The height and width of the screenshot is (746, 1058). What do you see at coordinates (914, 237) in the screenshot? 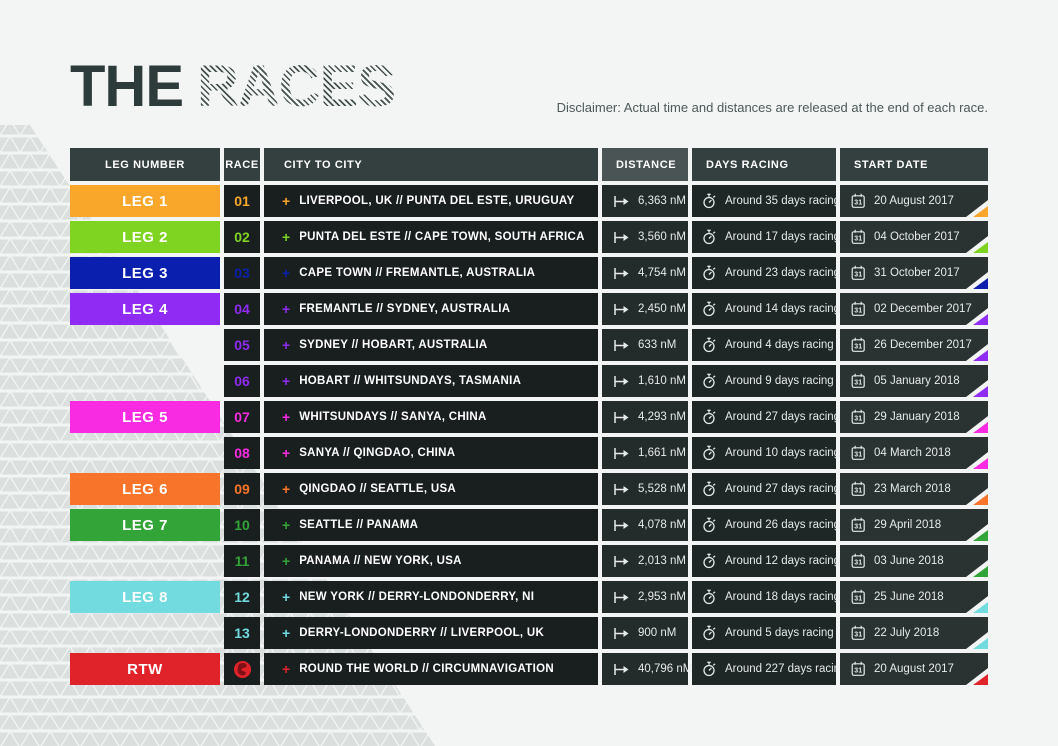
I see `race-start-date: 31 04 October 2017` at bounding box center [914, 237].